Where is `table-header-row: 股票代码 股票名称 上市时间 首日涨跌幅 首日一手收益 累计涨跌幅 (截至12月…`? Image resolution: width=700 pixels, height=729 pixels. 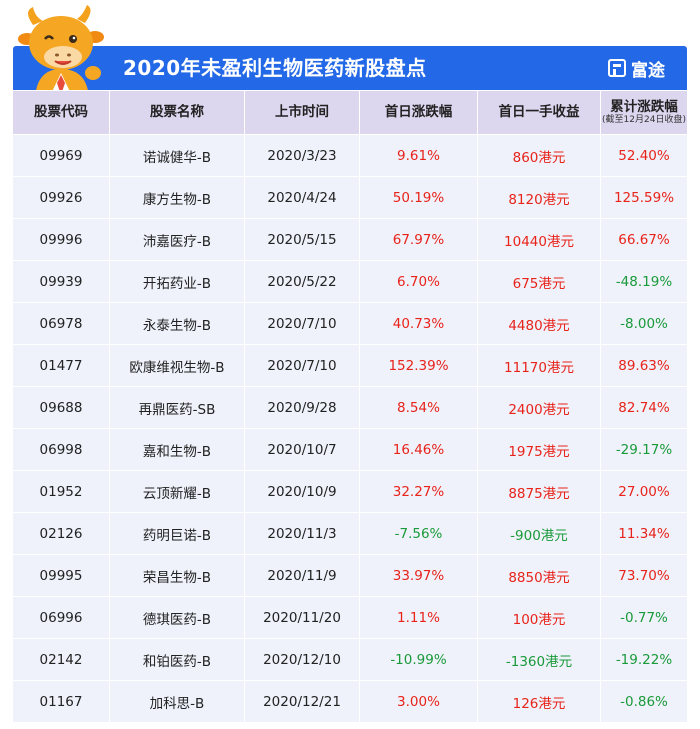 table-header-row: 股票代码 股票名称 上市时间 首日涨跌幅 首日一手收益 累计涨跌幅 (截至12月… is located at coordinates (350, 112).